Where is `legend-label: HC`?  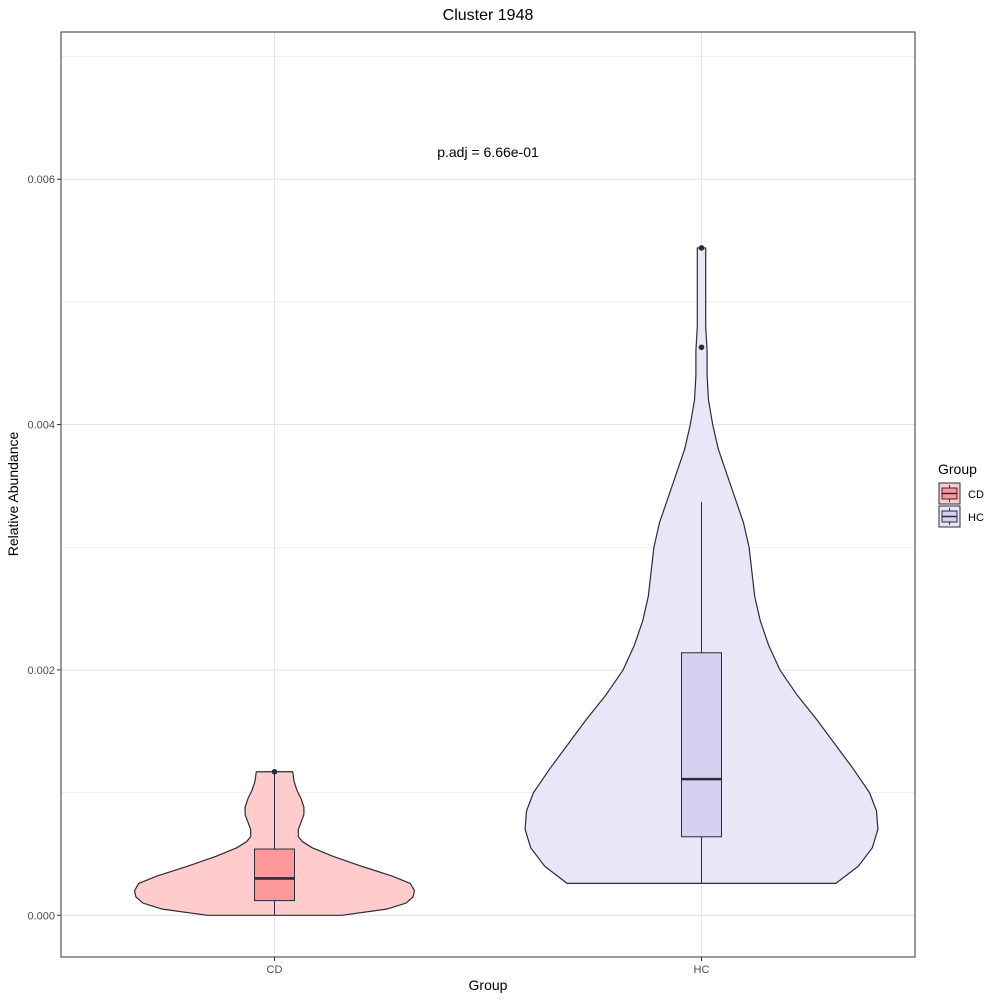
legend-label: HC is located at coordinates (976, 518).